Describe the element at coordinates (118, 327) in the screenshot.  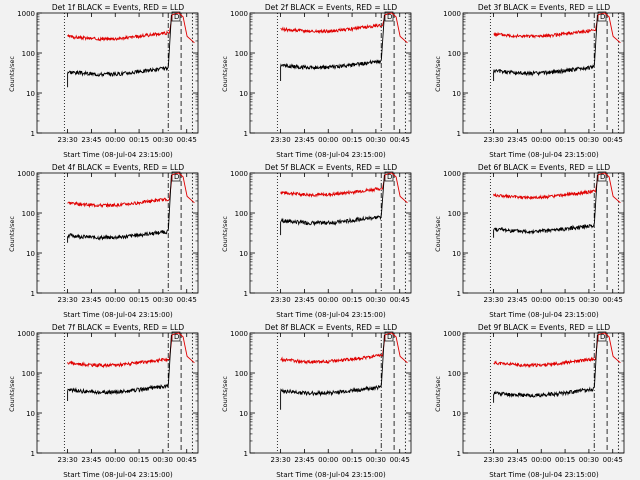
I see `plot-title: Det 7f BLACK = Events, RED = LLD` at that location.